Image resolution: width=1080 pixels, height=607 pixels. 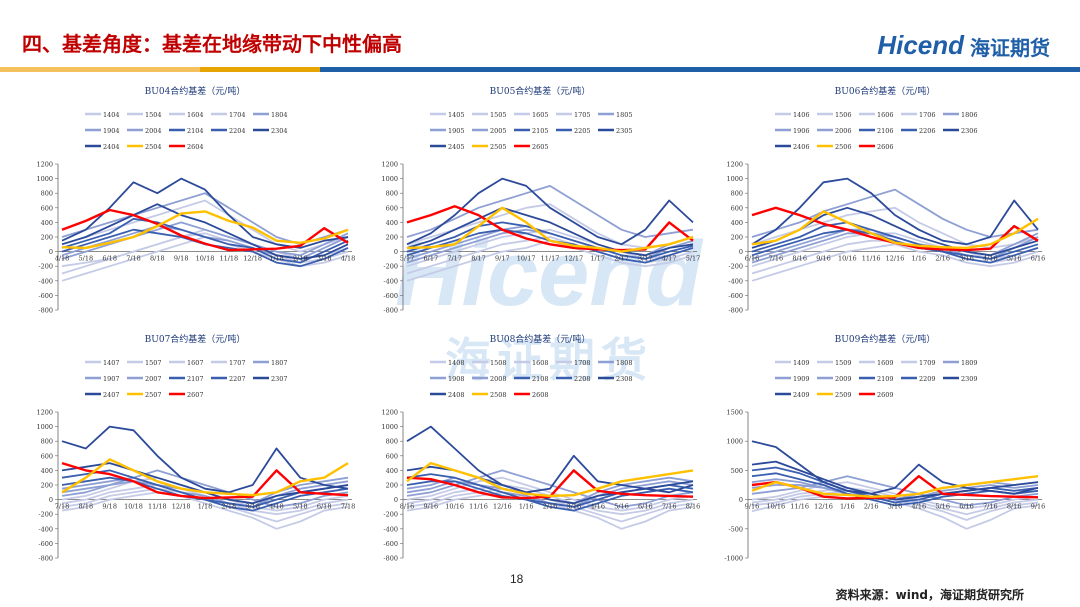 I want to click on legend-label: 2109, so click(x=885, y=379).